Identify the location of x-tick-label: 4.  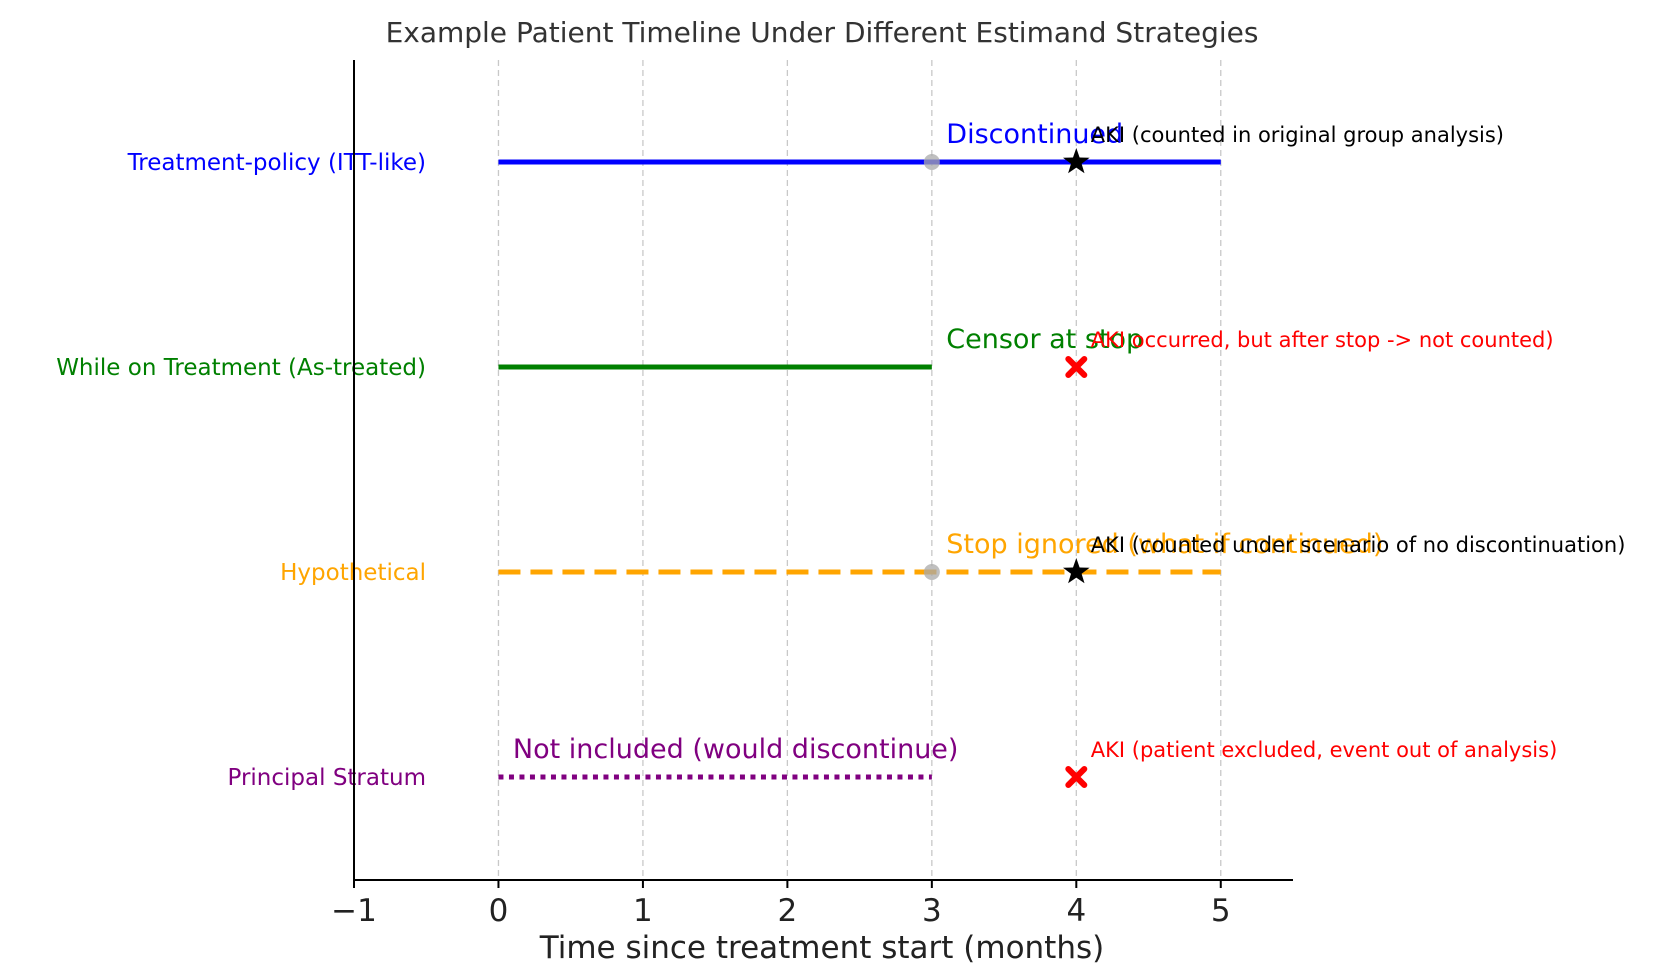
(1076, 911).